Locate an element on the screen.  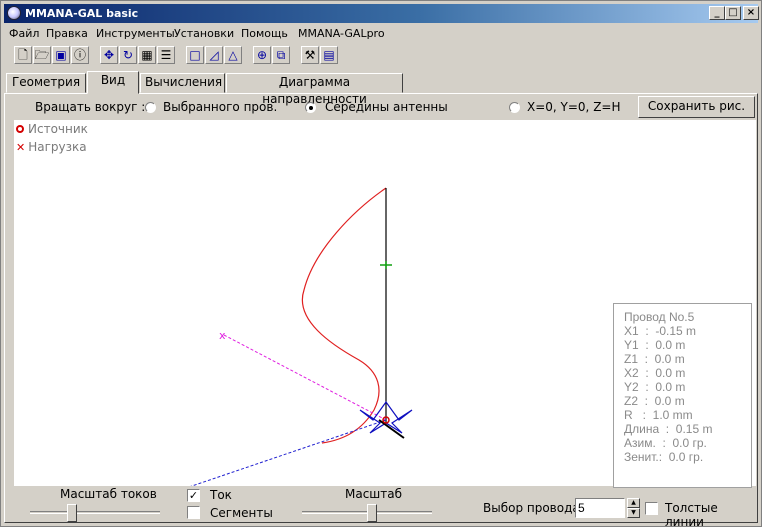
thick-lines-checkbox is located at coordinates (651, 508).